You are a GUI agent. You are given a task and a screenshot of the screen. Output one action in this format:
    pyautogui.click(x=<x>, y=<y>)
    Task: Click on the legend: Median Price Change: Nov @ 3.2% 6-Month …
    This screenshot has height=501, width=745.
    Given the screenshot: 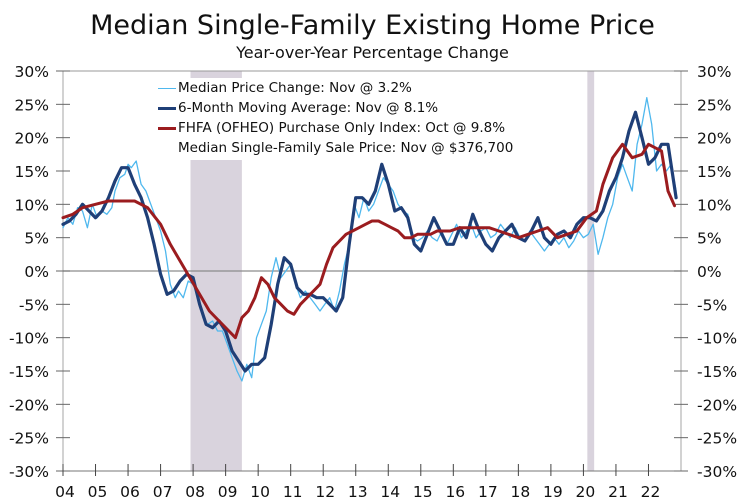 What is the action you would take?
    pyautogui.click(x=338, y=119)
    